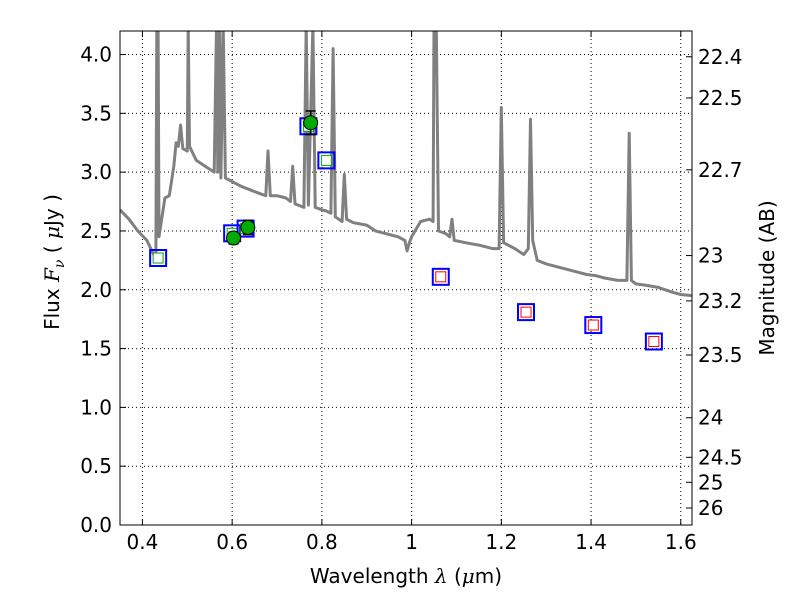 The image size is (800, 600). I want to click on y-tick-label: 3.5, so click(96, 113).